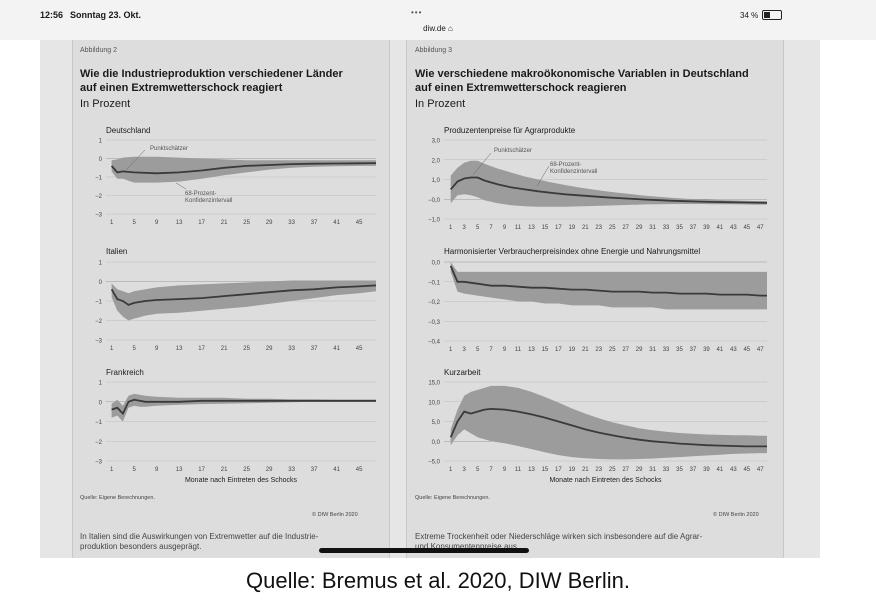 The width and height of the screenshot is (876, 616). I want to click on address-url: diw.de ⌂, so click(438, 28).